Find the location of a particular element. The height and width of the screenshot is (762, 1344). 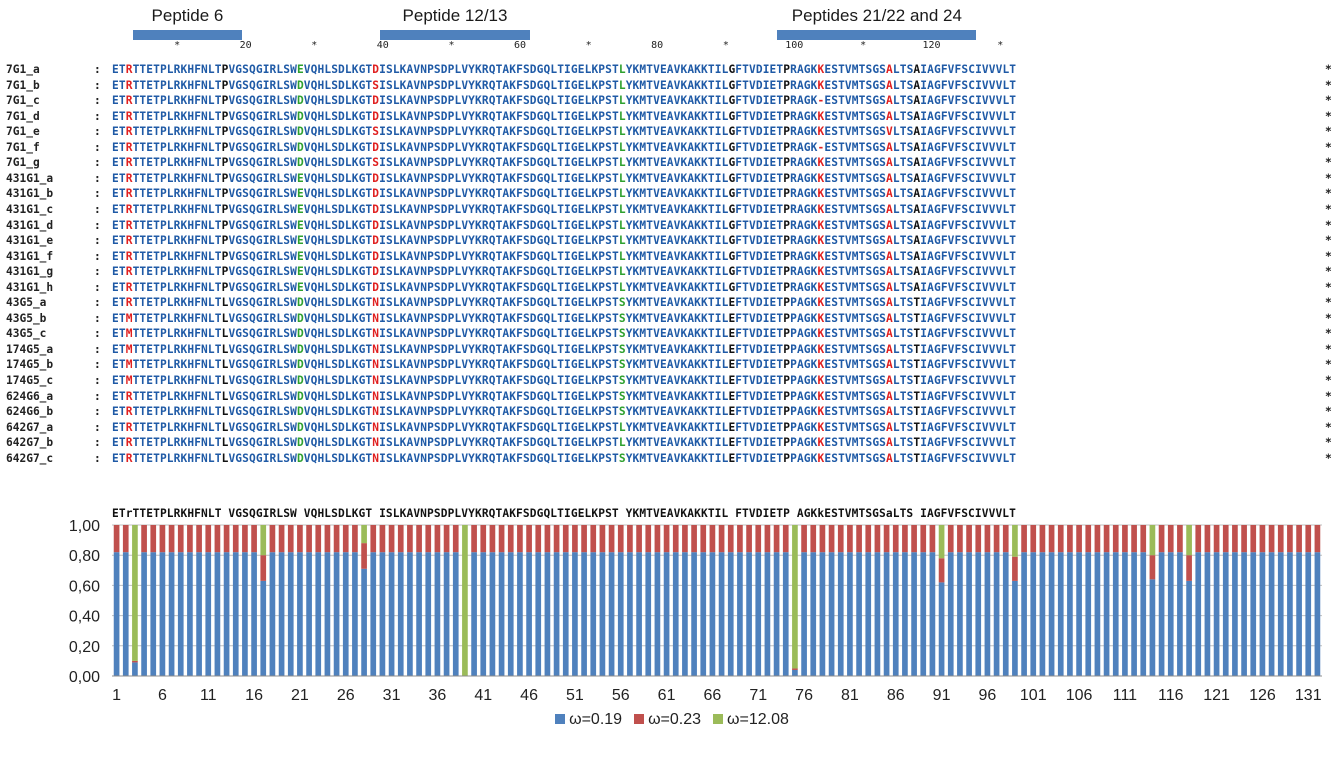

x-tick-label: 61 is located at coordinates (667, 695).